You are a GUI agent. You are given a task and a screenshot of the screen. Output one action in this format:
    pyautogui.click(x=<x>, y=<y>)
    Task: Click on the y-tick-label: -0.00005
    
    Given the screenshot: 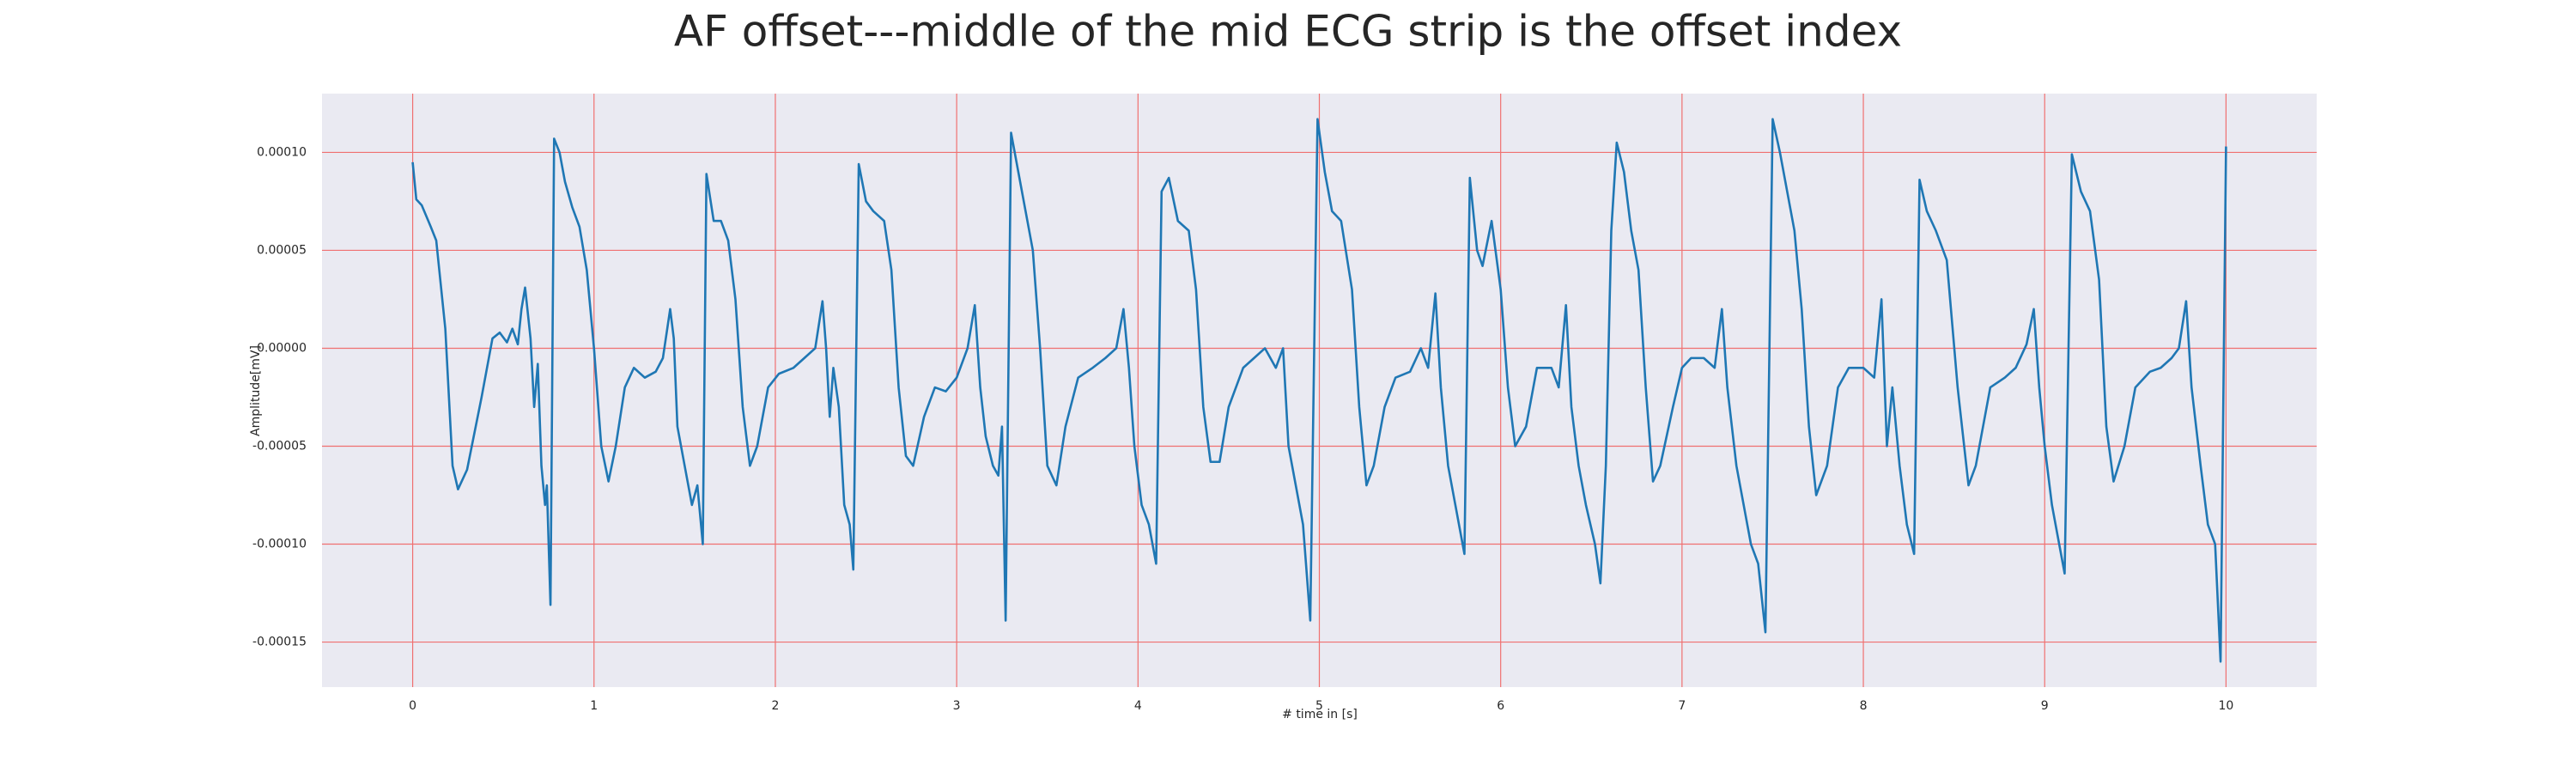 What is the action you would take?
    pyautogui.click(x=280, y=446)
    